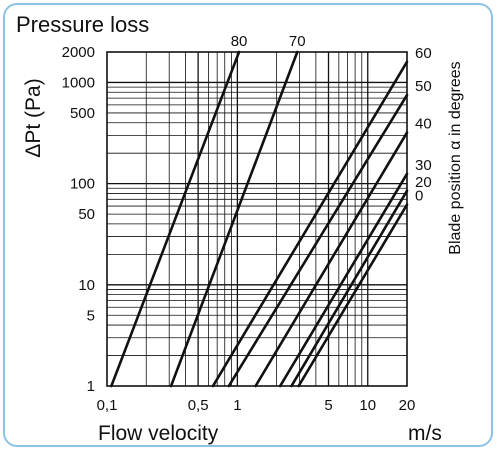 The width and height of the screenshot is (500, 454). What do you see at coordinates (78, 52) in the screenshot?
I see `y-tick-label: 2000` at bounding box center [78, 52].